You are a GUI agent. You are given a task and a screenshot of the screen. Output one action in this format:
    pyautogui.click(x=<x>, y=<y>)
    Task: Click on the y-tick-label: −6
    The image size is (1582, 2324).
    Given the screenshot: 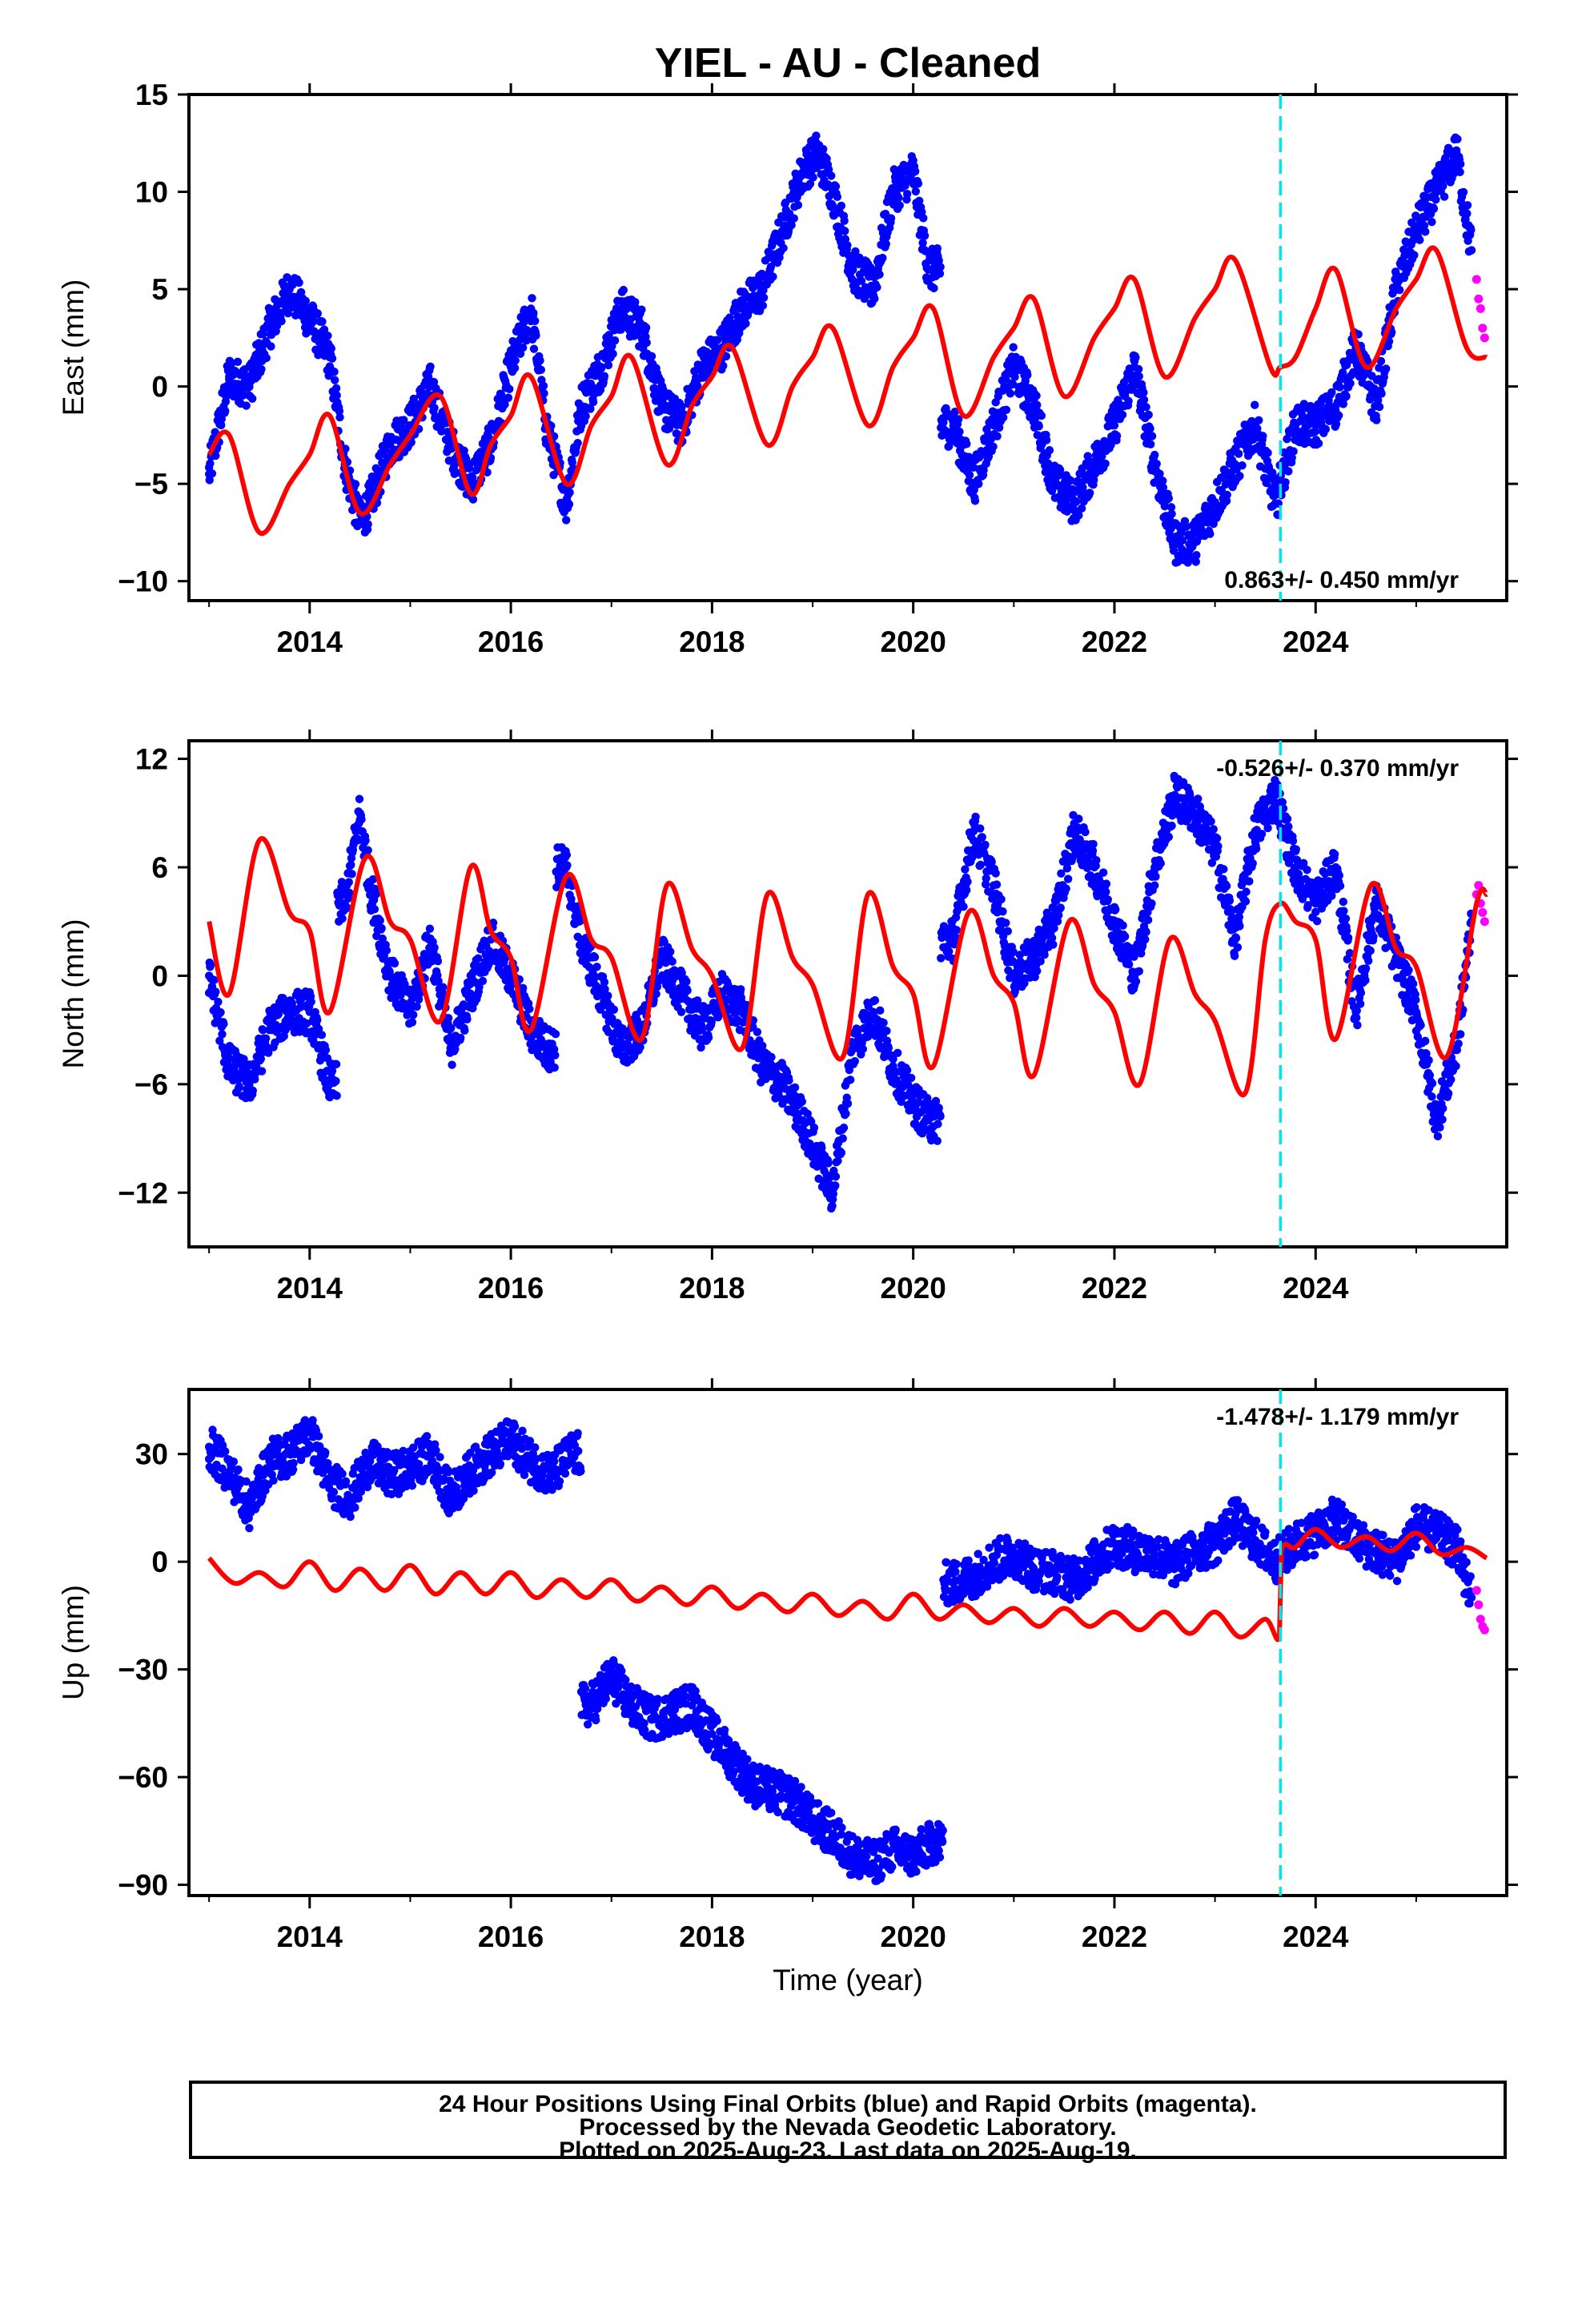 What is the action you would take?
    pyautogui.click(x=151, y=1084)
    